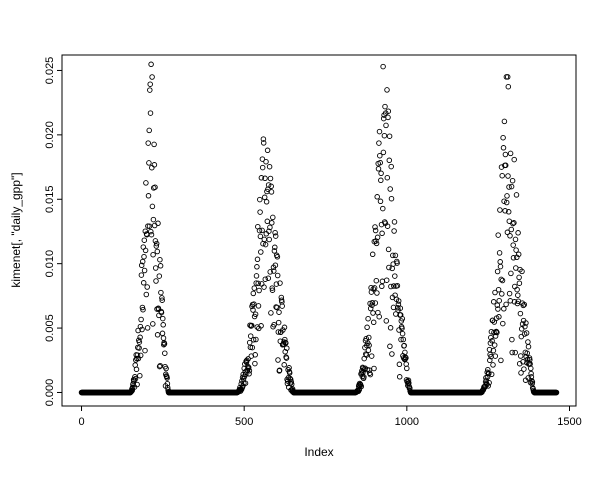  Describe the element at coordinates (16, 230) in the screenshot. I see `y-axis-label: kimenet[, "daily_gpp"]` at that location.